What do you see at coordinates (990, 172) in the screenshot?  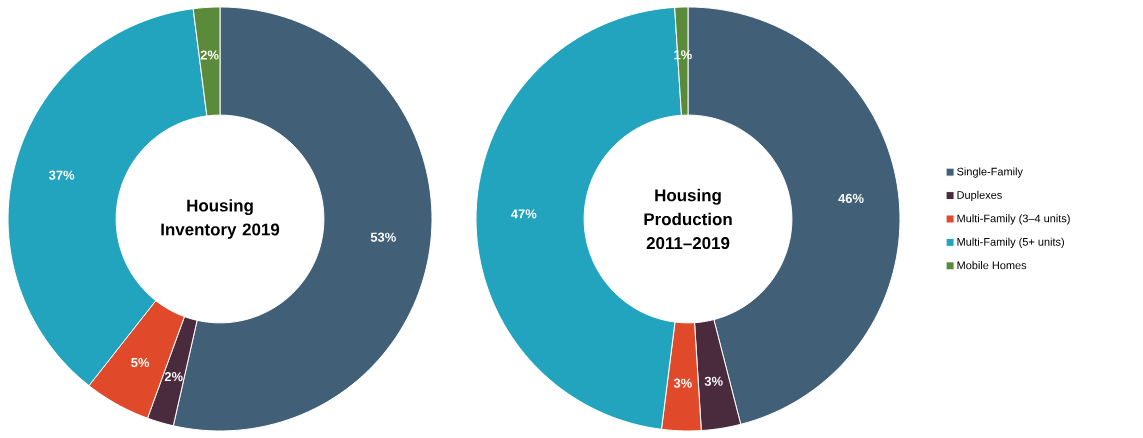 I see `legend-label: Single-Family` at bounding box center [990, 172].